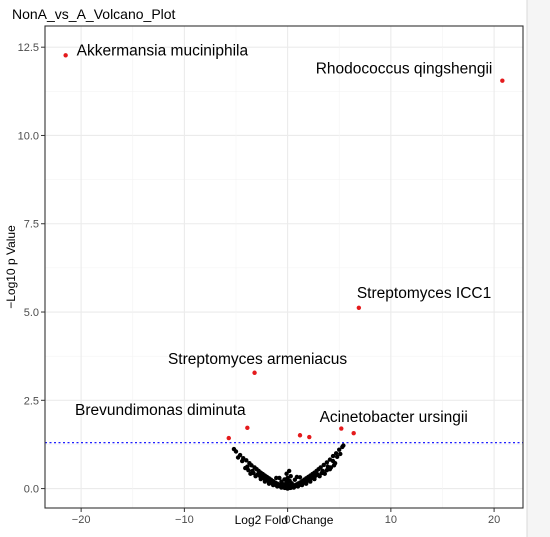 This screenshot has height=537, width=550. Describe the element at coordinates (184, 520) in the screenshot. I see `x-tick-label: −10` at that location.